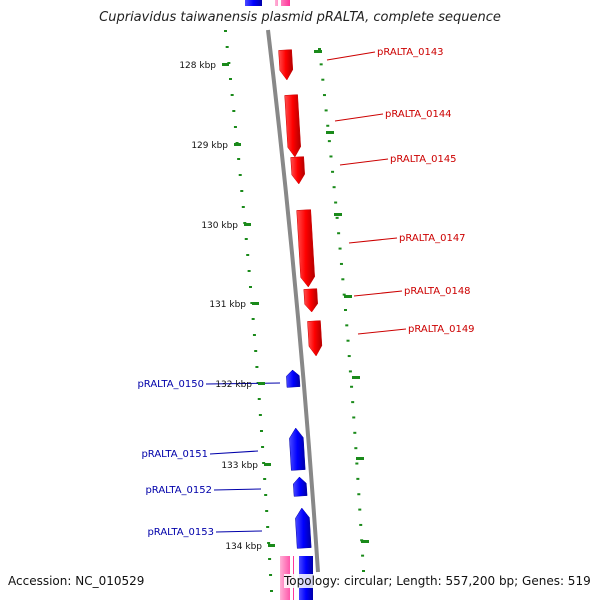 The width and height of the screenshot is (600, 600). I want to click on gene-gap, so click(279, 3).